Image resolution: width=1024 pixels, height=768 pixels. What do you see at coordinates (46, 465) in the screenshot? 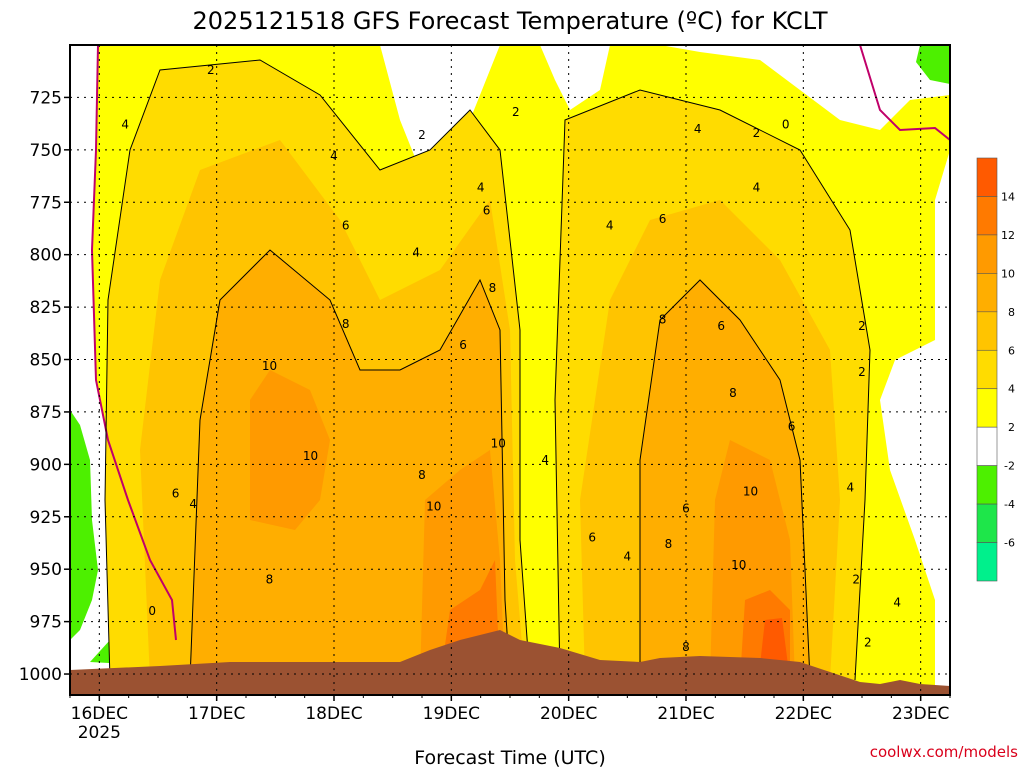
I see `y-tick-label: 900` at bounding box center [46, 465].